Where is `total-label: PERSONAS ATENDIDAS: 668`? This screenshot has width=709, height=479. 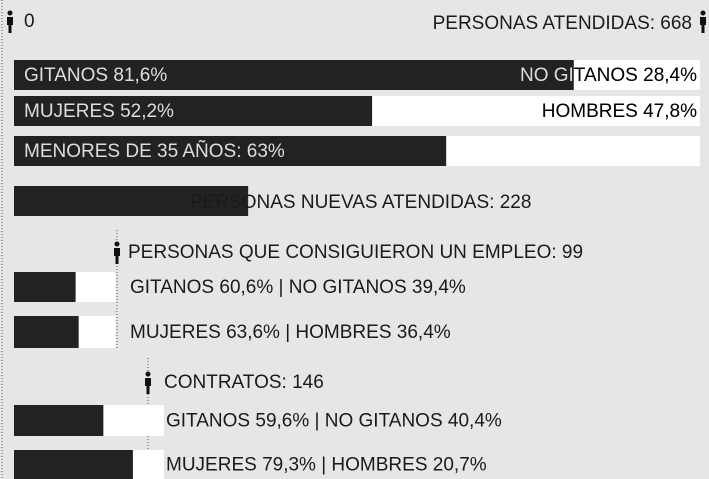
total-label: PERSONAS ATENDIDAS: 668 is located at coordinates (562, 23).